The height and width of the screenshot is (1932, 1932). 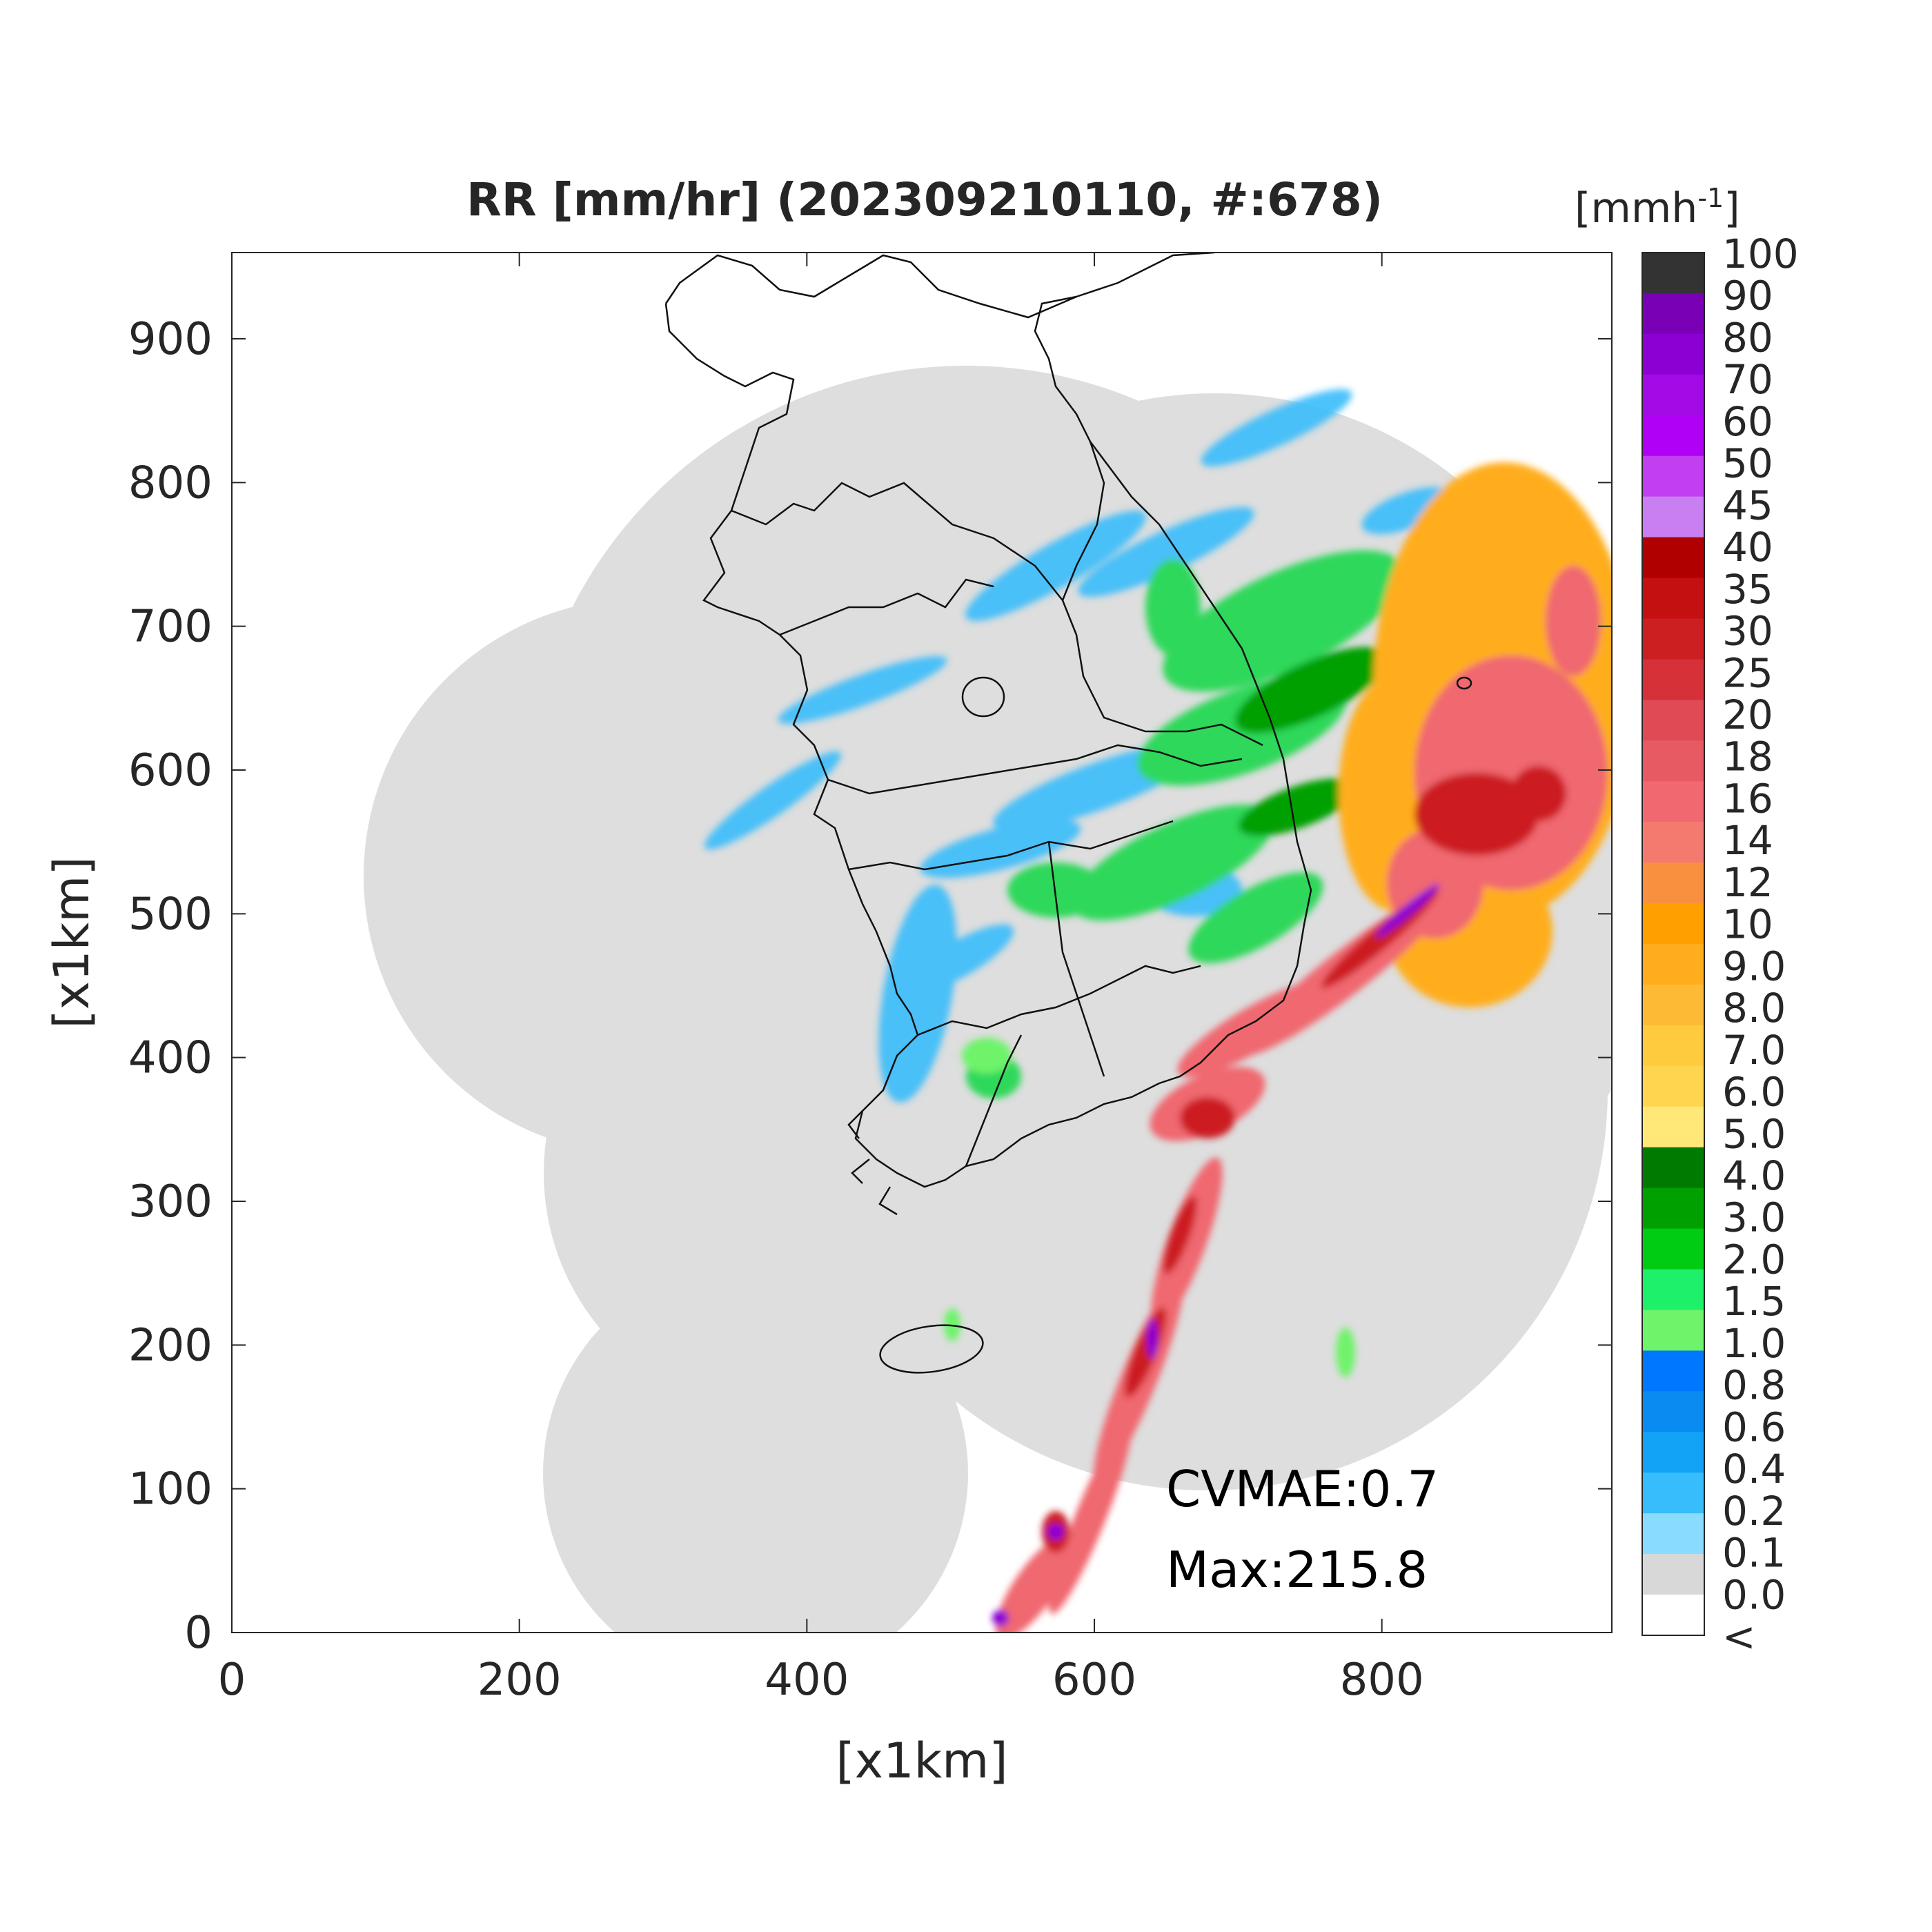 What do you see at coordinates (1754, 1259) in the screenshot?
I see `colorbar-tick-label: 2.0` at bounding box center [1754, 1259].